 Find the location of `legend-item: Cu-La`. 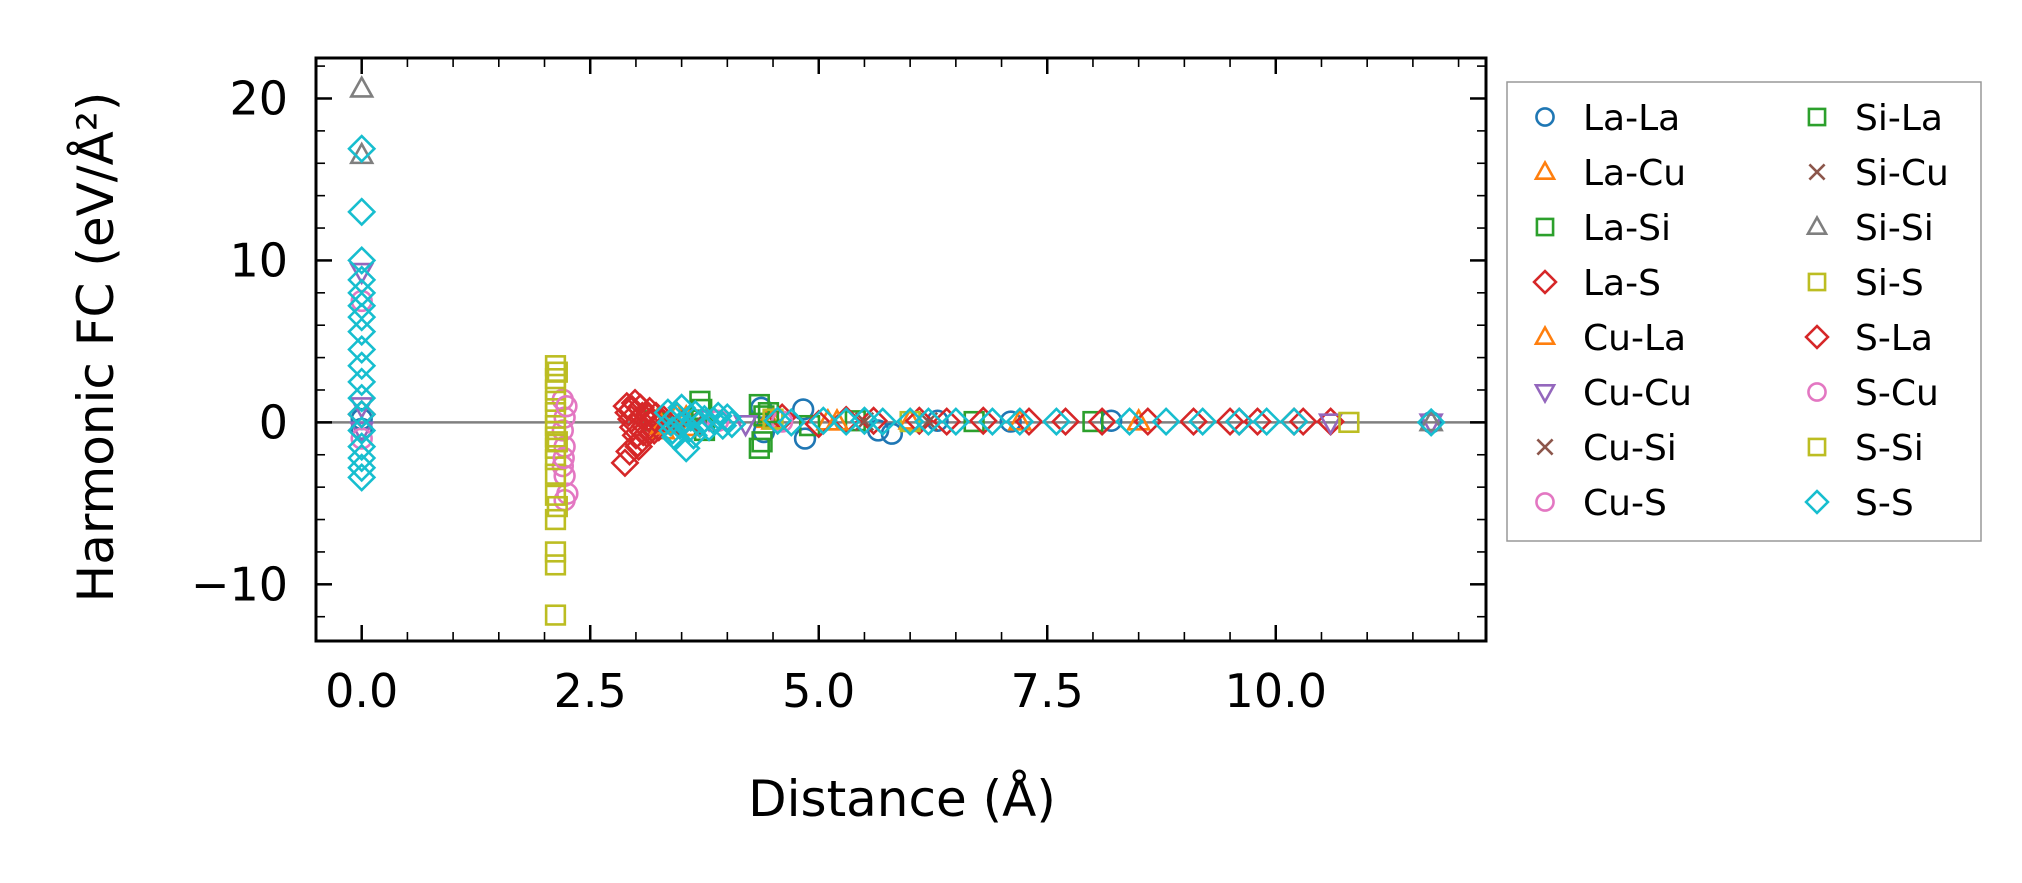

legend-item: Cu-La is located at coordinates (1609, 338).